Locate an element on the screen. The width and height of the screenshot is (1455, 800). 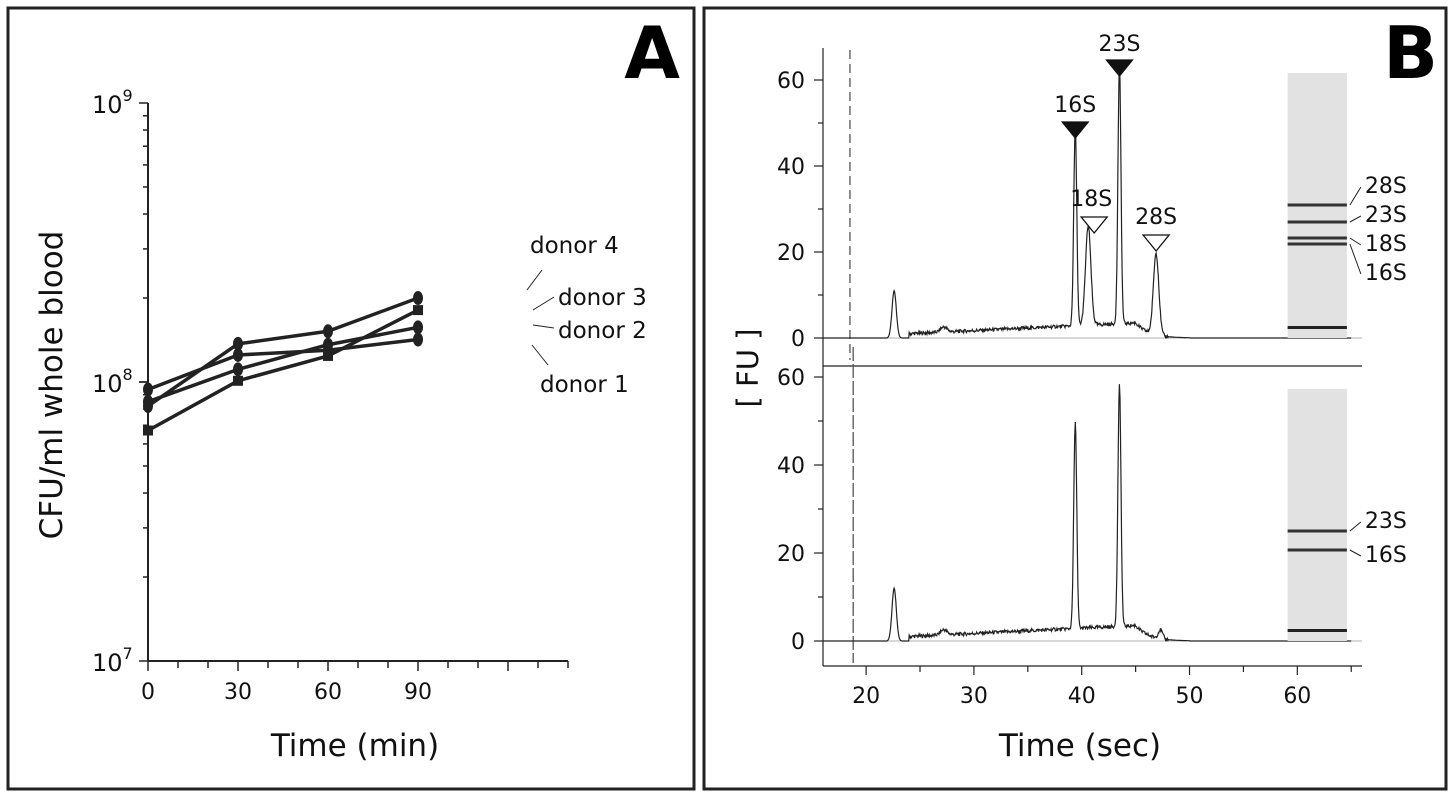
panel-b-xlabel: Time (sec) is located at coordinates (1079, 746).